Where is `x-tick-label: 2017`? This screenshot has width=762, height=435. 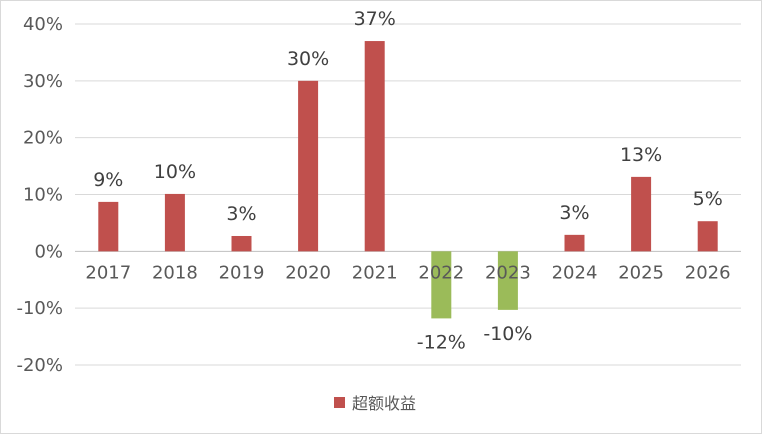
x-tick-label: 2017 is located at coordinates (108, 272).